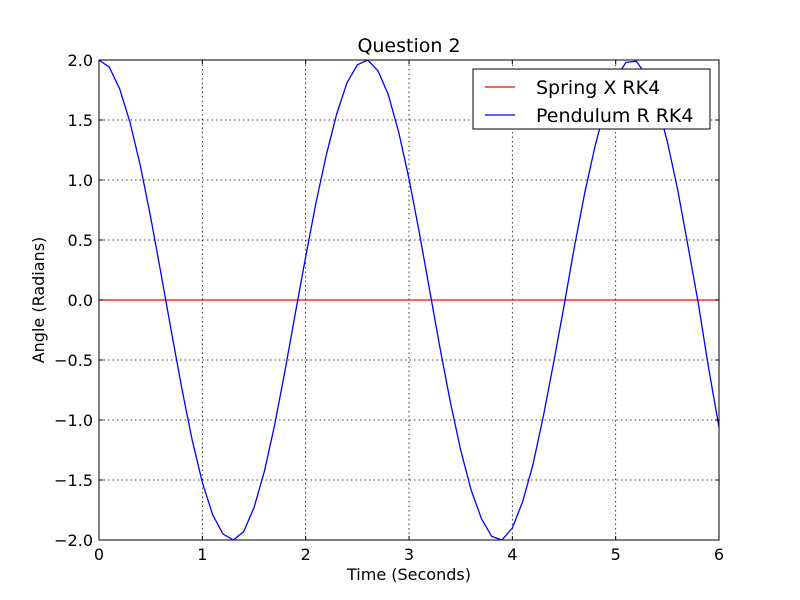  What do you see at coordinates (73, 540) in the screenshot?
I see `y-tick-label: −2.0` at bounding box center [73, 540].